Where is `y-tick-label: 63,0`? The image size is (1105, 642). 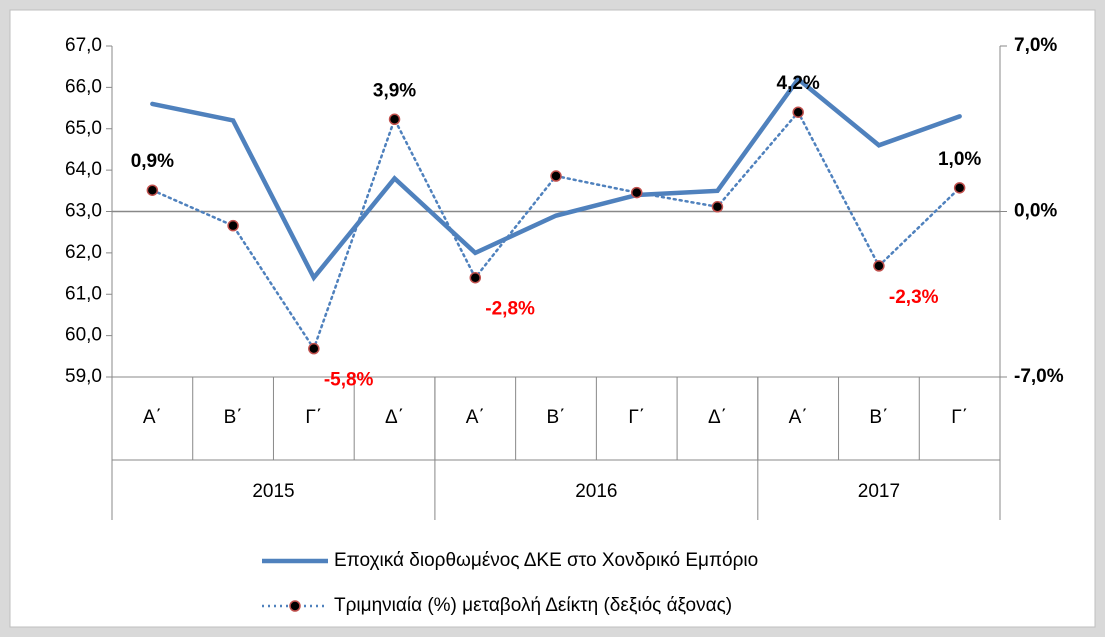 y-tick-label: 63,0 is located at coordinates (83, 211).